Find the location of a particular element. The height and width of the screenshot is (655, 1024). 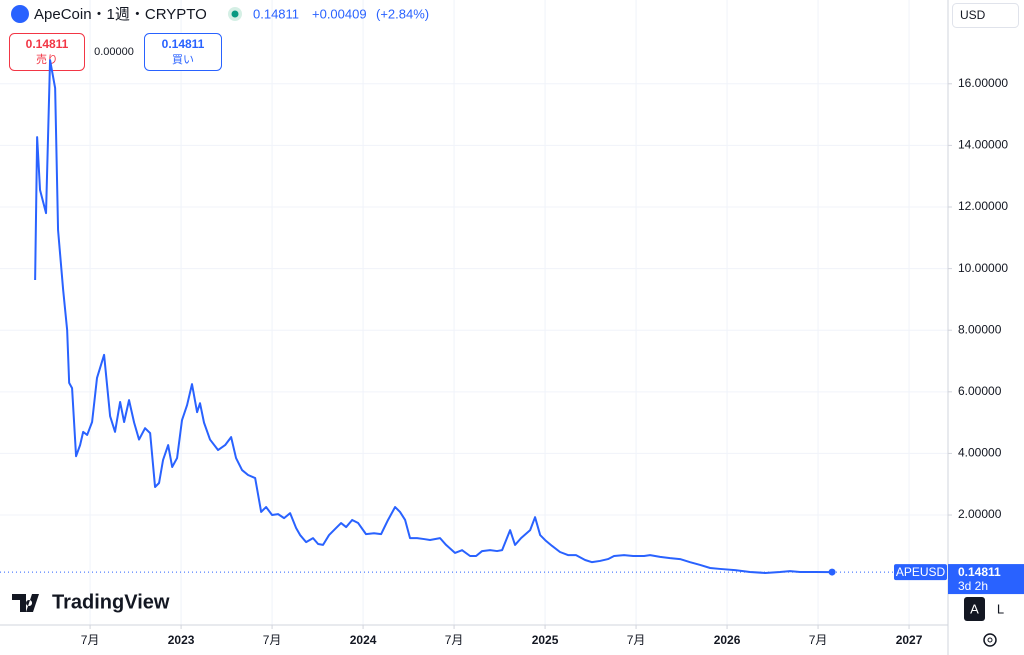

last-price: 0.14811 is located at coordinates (276, 13).